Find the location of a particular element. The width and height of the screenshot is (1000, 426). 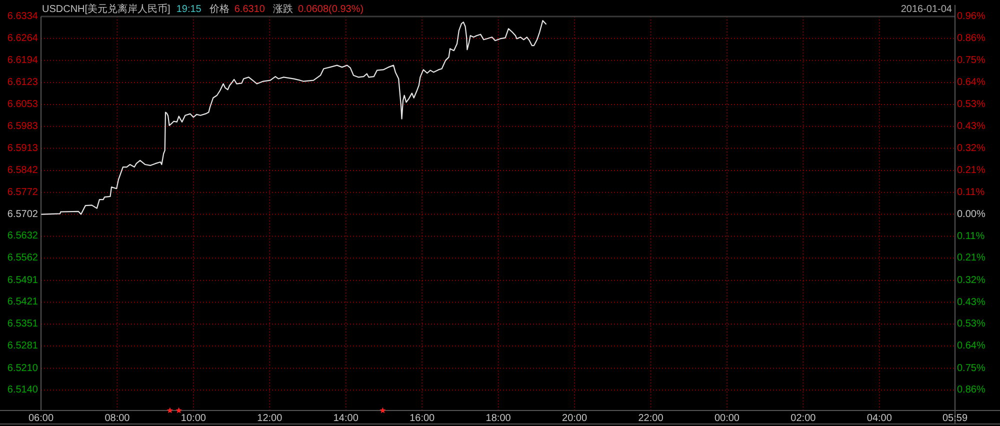

y-tick-label: 6.5140 is located at coordinates (22, 390).